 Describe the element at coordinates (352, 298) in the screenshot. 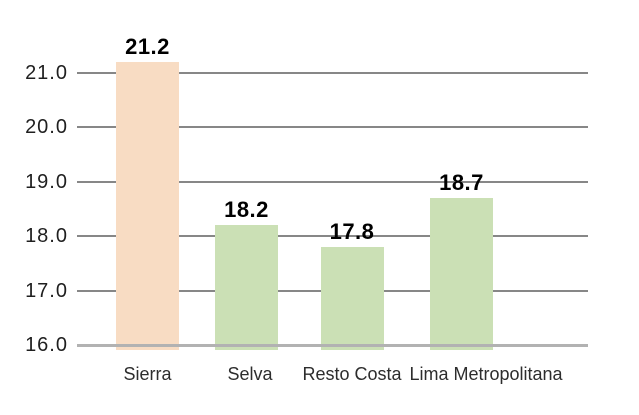

I see `bar-resto-costa` at that location.